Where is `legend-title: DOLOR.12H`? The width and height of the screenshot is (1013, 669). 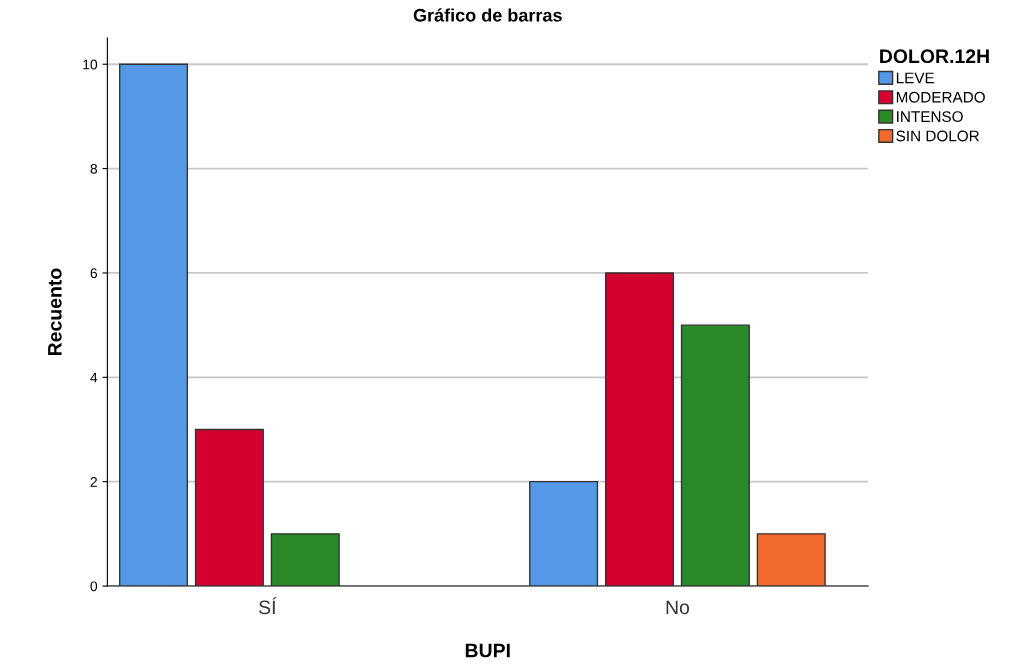
legend-title: DOLOR.12H is located at coordinates (934, 56).